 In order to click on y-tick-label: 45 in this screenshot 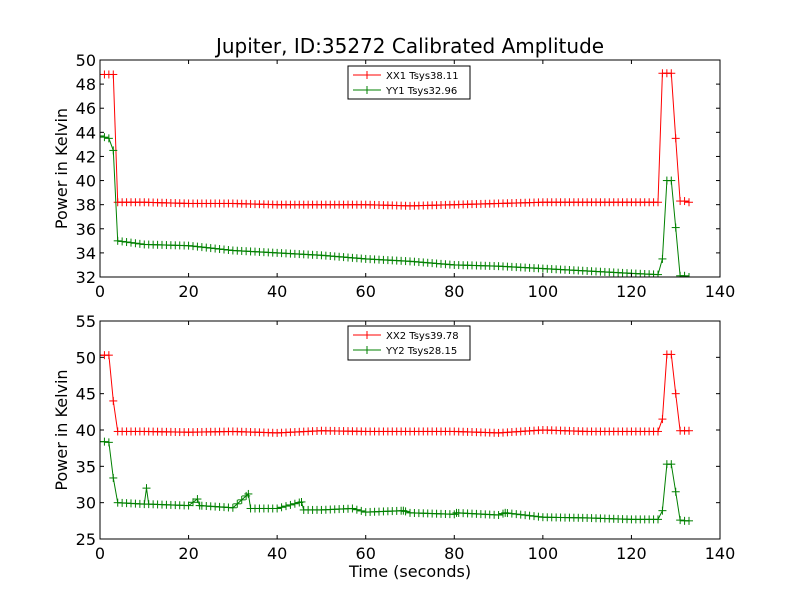, I will do `click(86, 394)`.